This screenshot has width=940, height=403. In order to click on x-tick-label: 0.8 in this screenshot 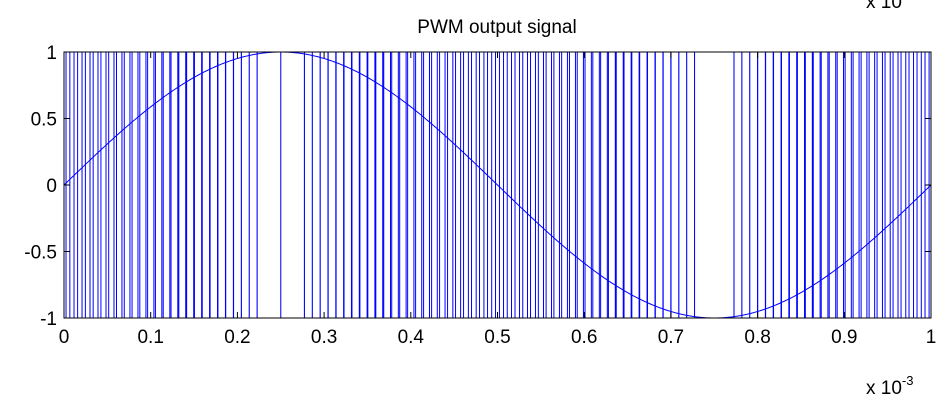, I will do `click(757, 337)`.